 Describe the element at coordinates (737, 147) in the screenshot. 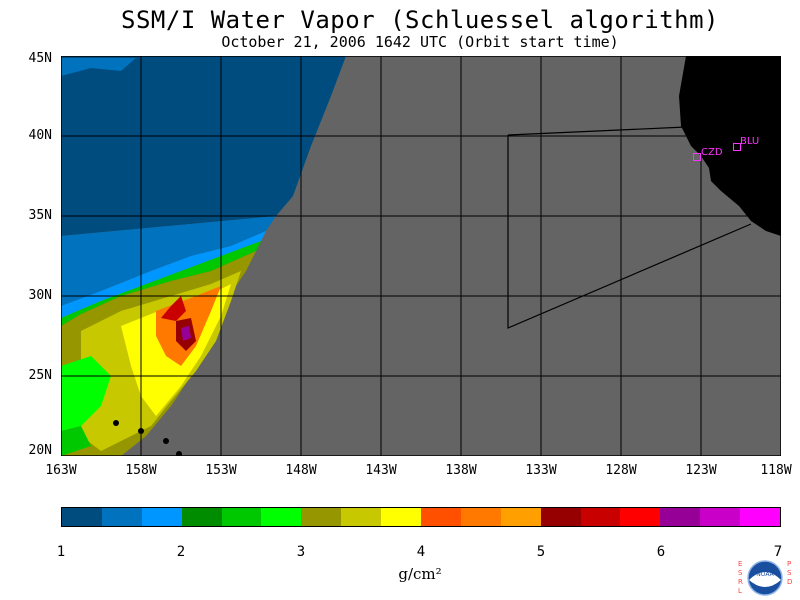

I see `station-blu-marker` at that location.